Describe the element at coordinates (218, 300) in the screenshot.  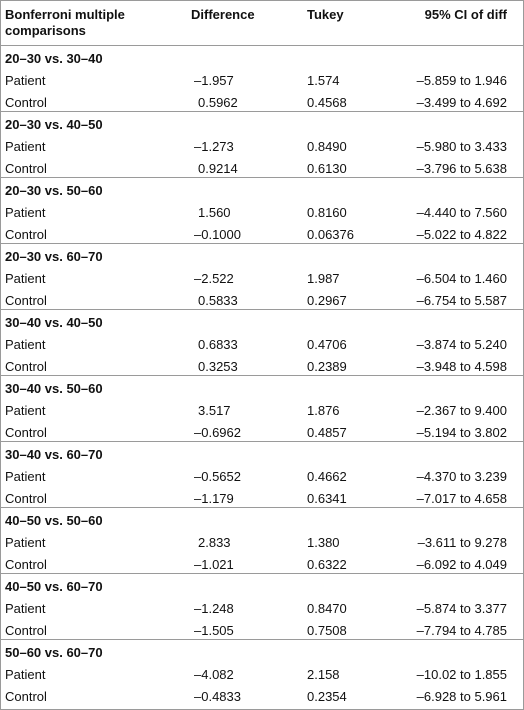
I see `difference: 0.5833` at that location.